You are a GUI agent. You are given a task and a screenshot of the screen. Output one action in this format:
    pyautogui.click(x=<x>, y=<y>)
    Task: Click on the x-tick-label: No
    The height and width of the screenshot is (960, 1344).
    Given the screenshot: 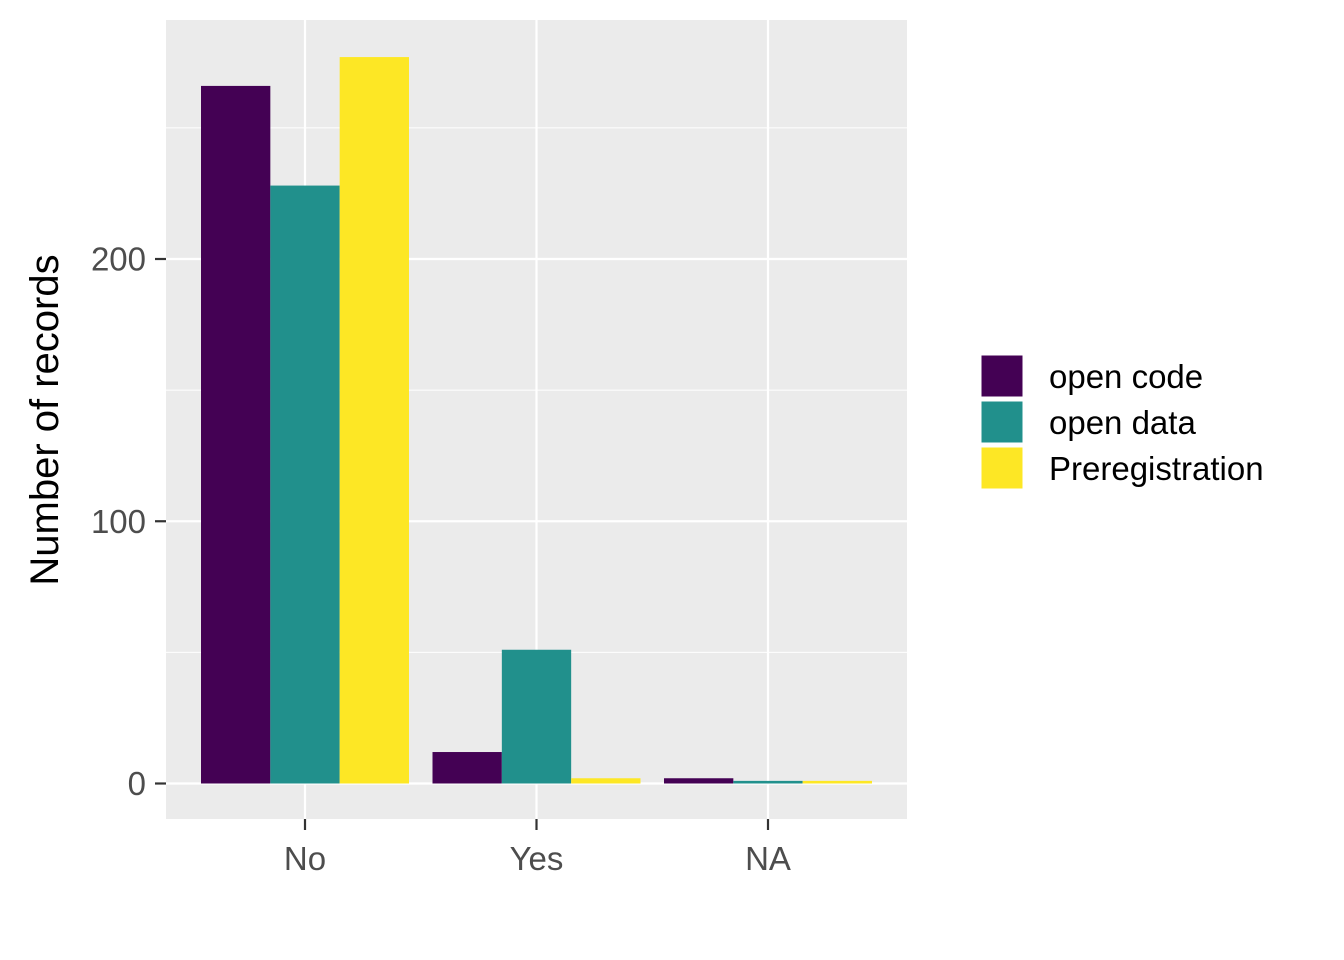 What is the action you would take?
    pyautogui.click(x=305, y=858)
    